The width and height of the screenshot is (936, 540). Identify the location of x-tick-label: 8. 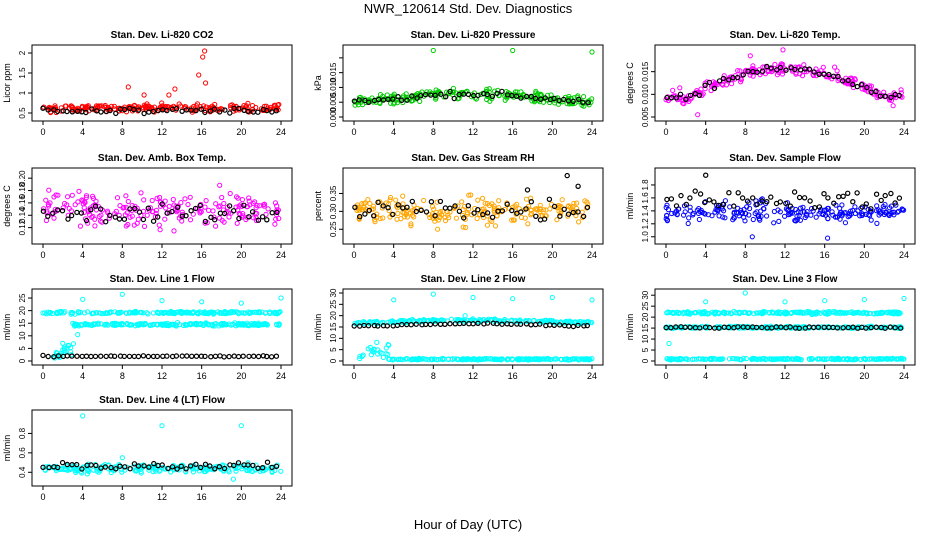
(745, 255).